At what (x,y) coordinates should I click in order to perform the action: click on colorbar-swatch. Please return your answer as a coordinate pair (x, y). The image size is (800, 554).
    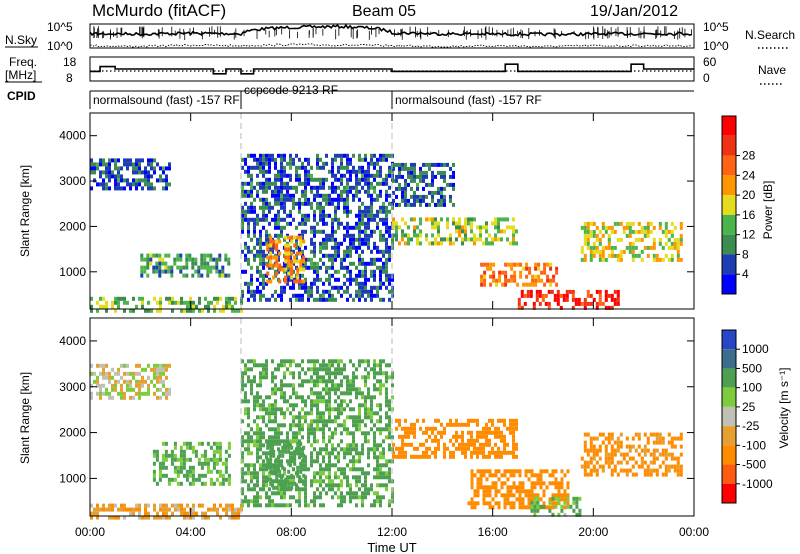
    Looking at the image, I should click on (729, 455).